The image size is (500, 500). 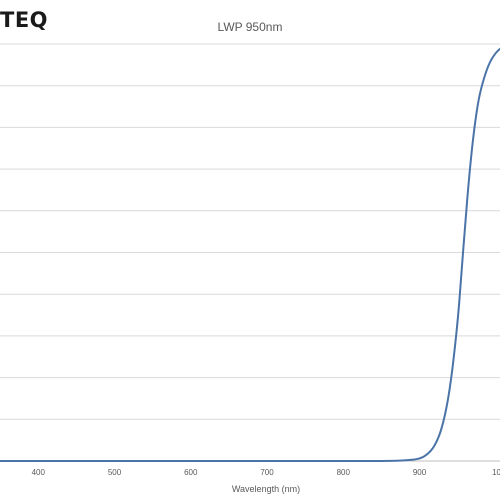 I want to click on x-tick-label: 900, so click(x=420, y=472).